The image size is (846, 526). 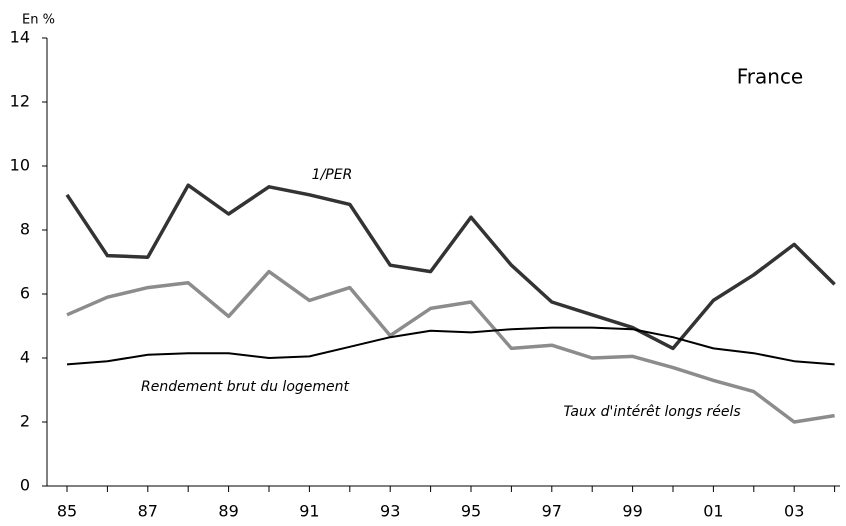 What do you see at coordinates (651, 412) in the screenshot?
I see `series-label: Taux d'intérêt longs réels` at bounding box center [651, 412].